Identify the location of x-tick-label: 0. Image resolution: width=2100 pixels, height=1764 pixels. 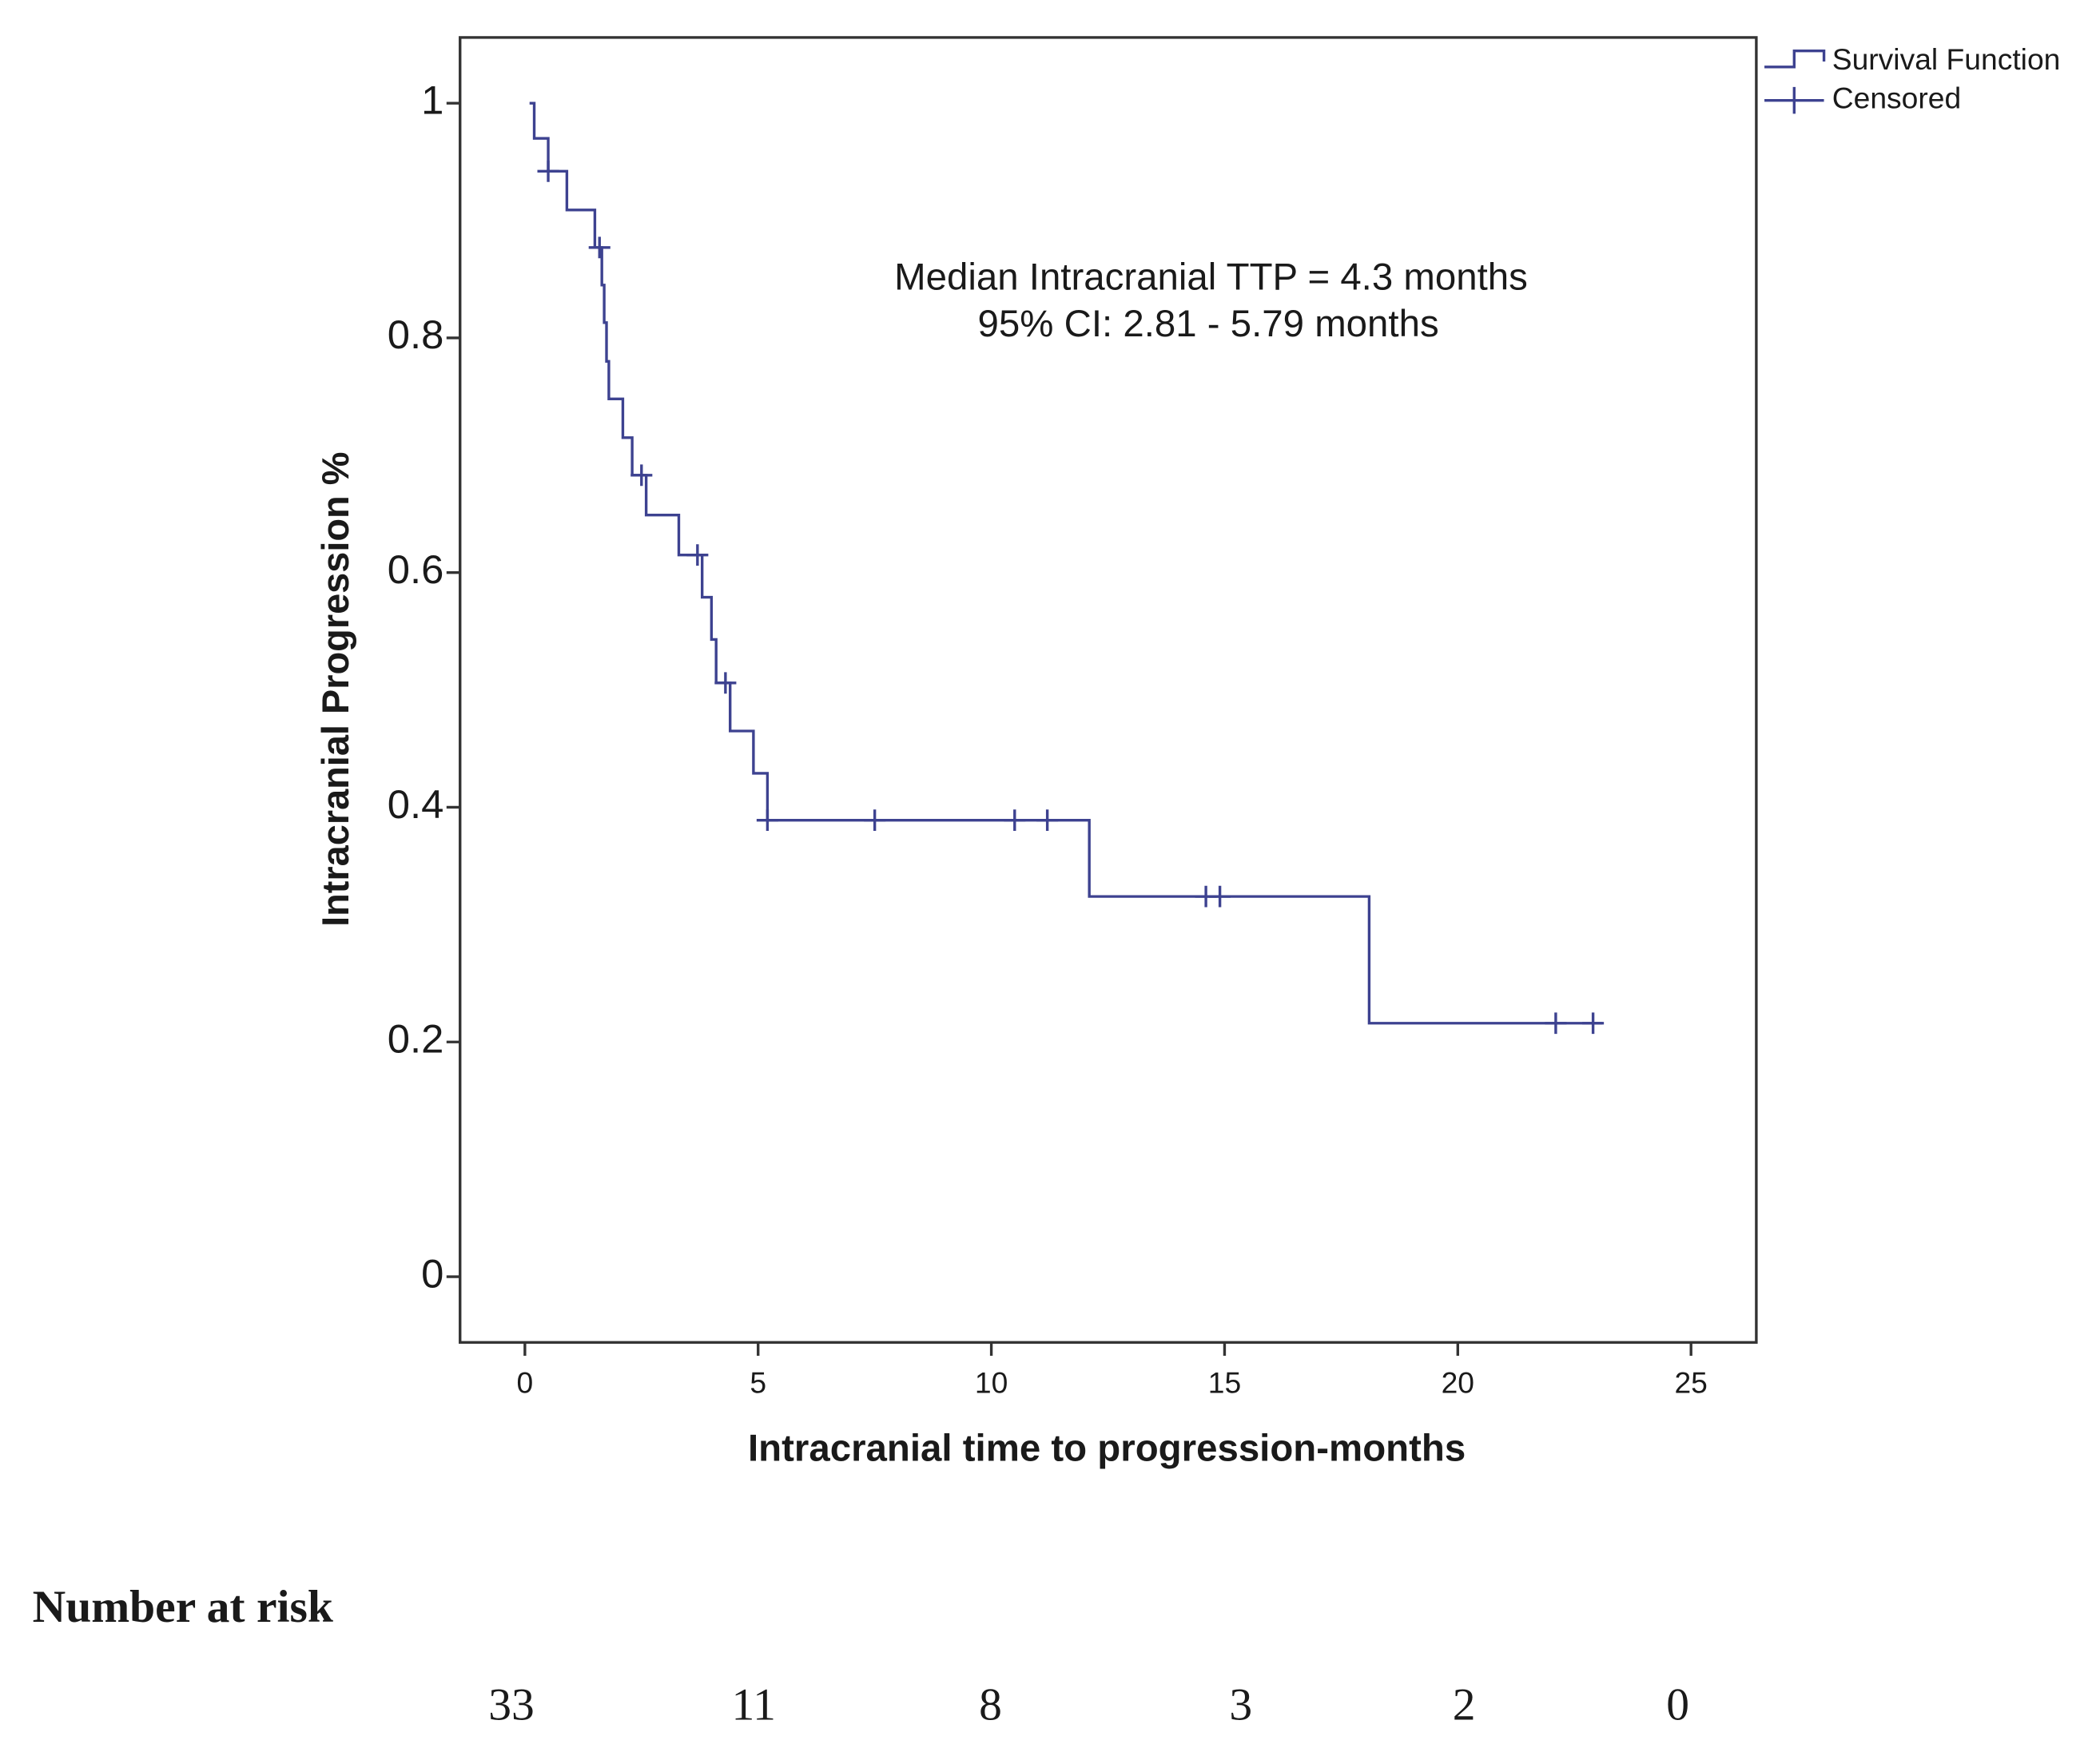
(525, 1383).